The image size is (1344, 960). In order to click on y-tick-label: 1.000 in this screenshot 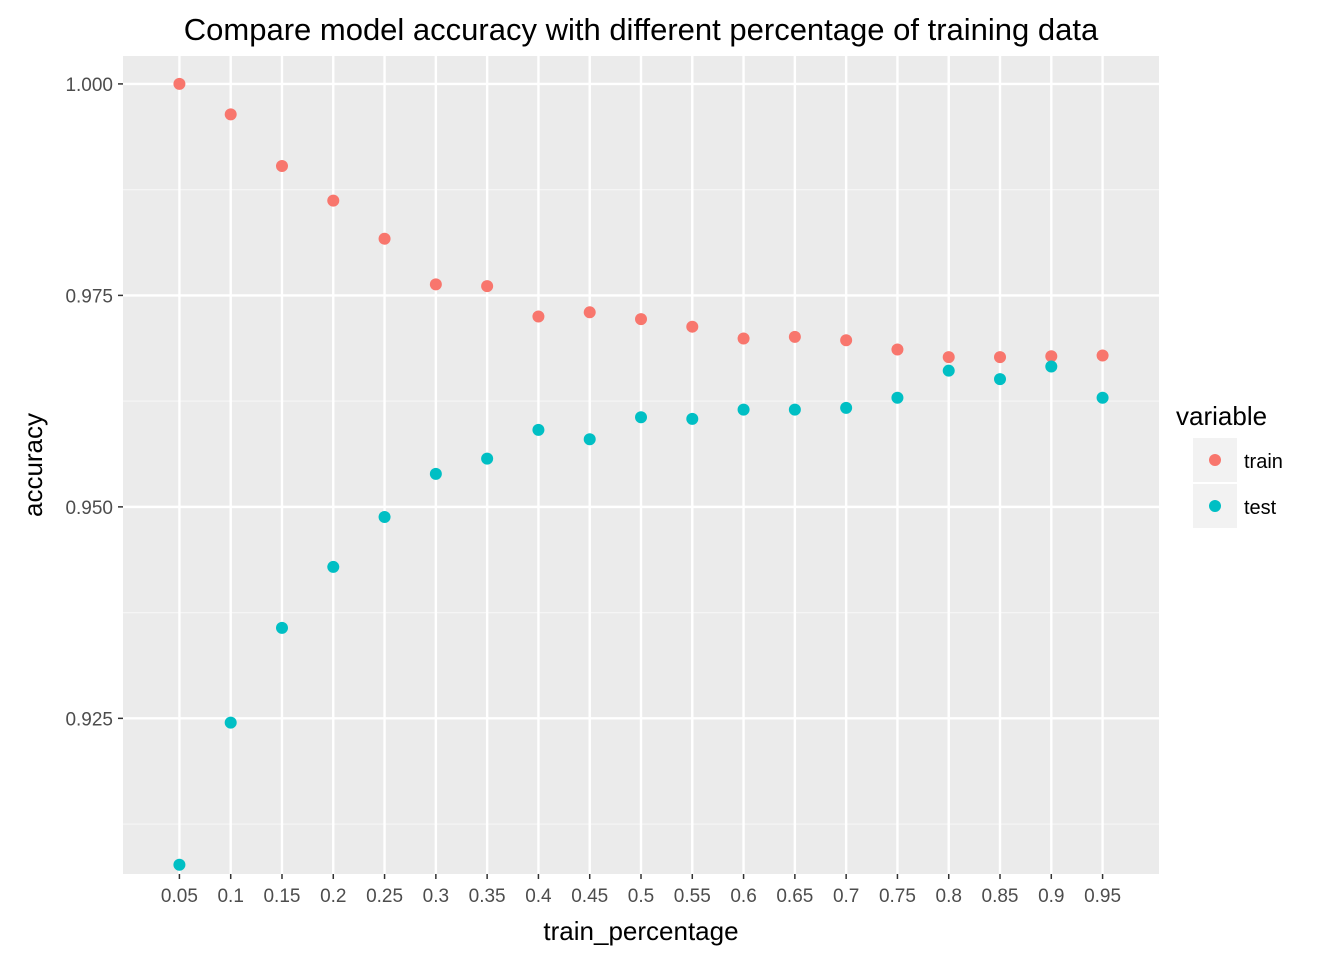, I will do `click(89, 85)`.